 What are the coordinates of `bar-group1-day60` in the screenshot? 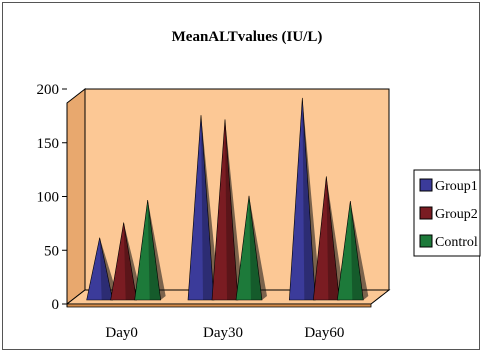 It's located at (305, 199).